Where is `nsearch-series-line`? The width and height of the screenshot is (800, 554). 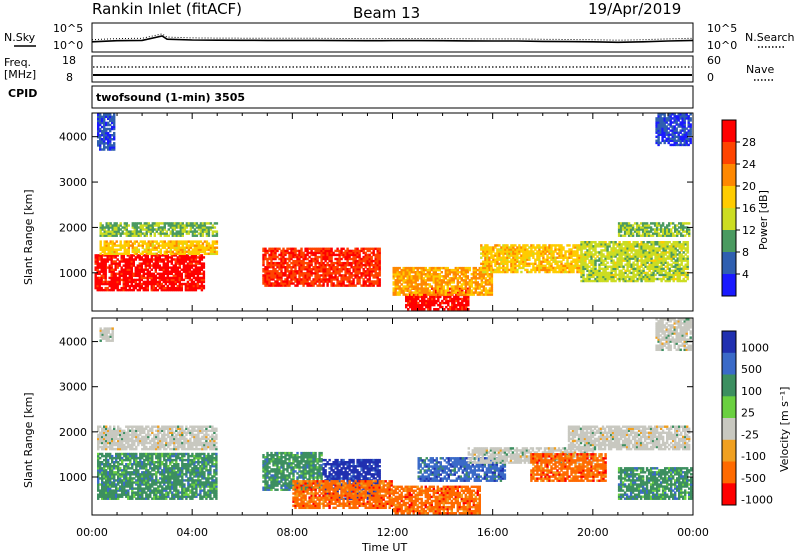
nsearch-series-line is located at coordinates (392, 37).